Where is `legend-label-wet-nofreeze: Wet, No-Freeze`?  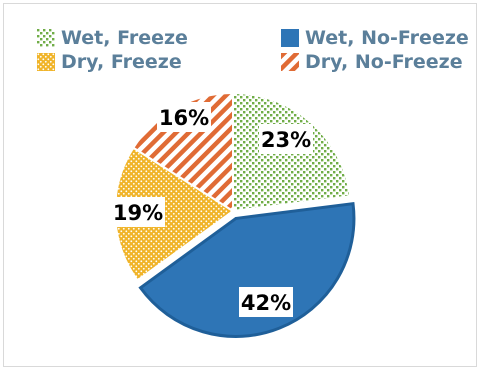 legend-label-wet-nofreeze: Wet, No-Freeze is located at coordinates (387, 38).